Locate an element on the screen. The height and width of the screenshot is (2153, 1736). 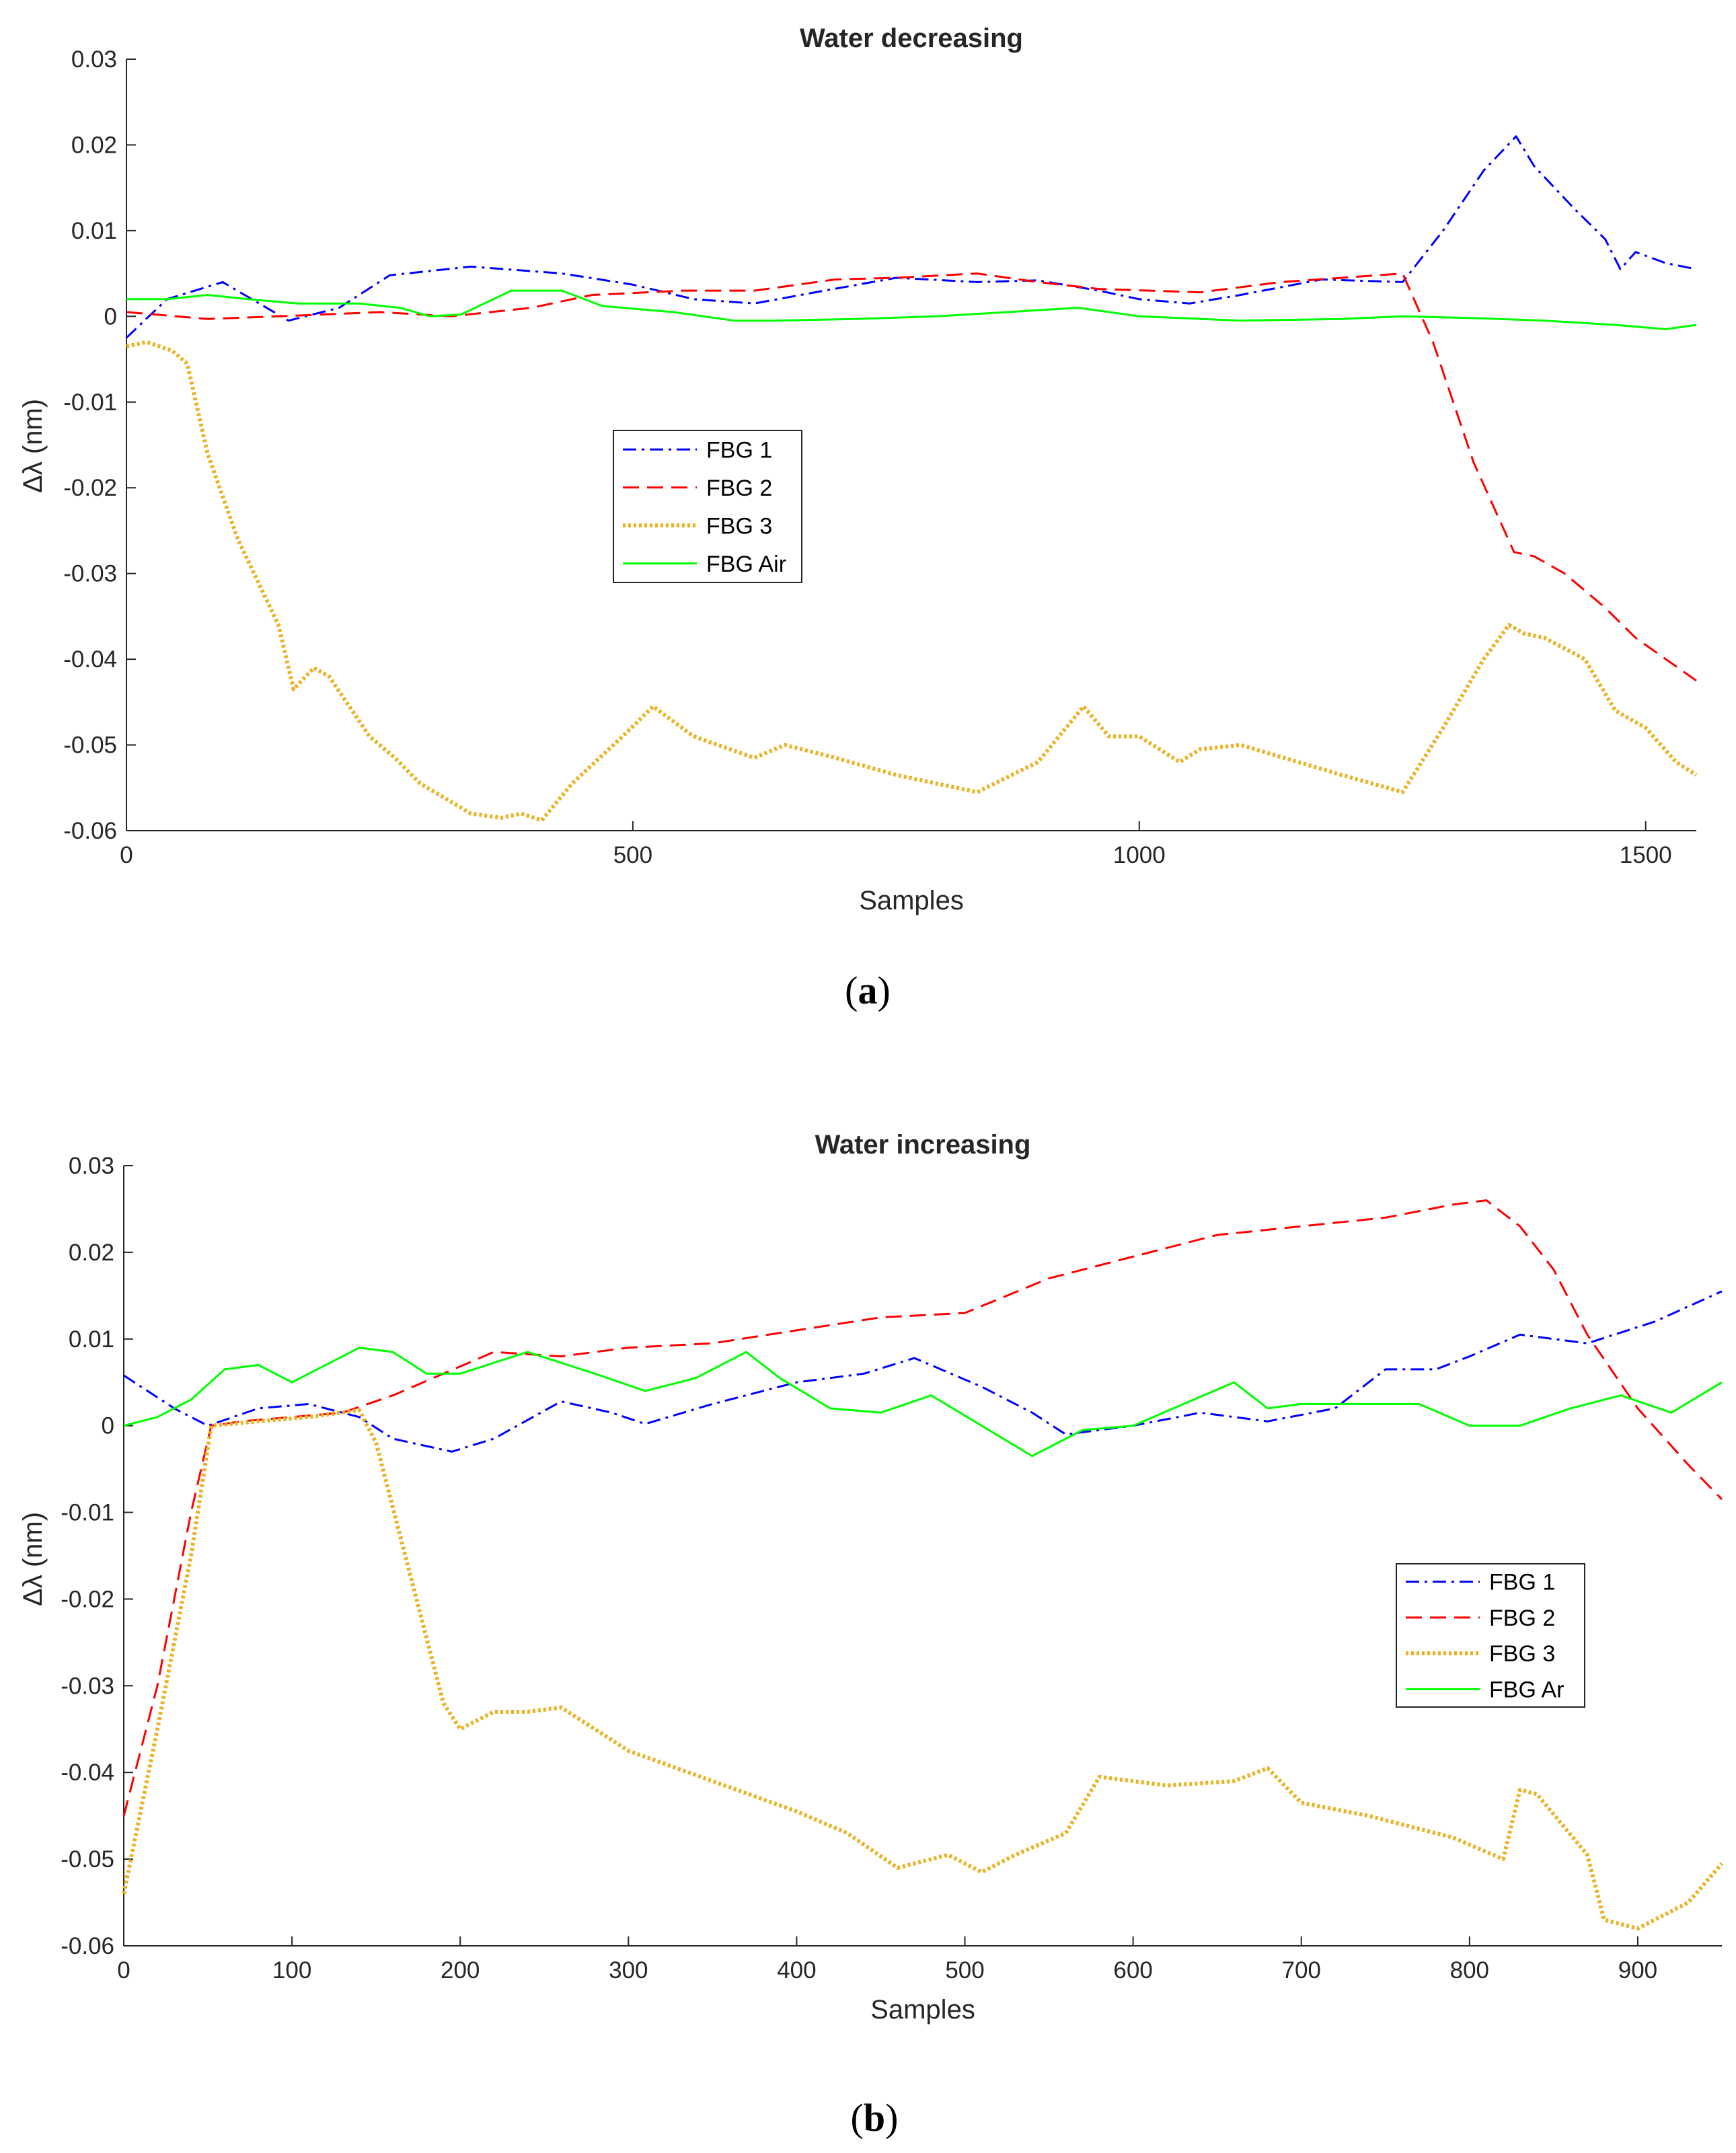
x-tick-label: 100 is located at coordinates (291, 1970).